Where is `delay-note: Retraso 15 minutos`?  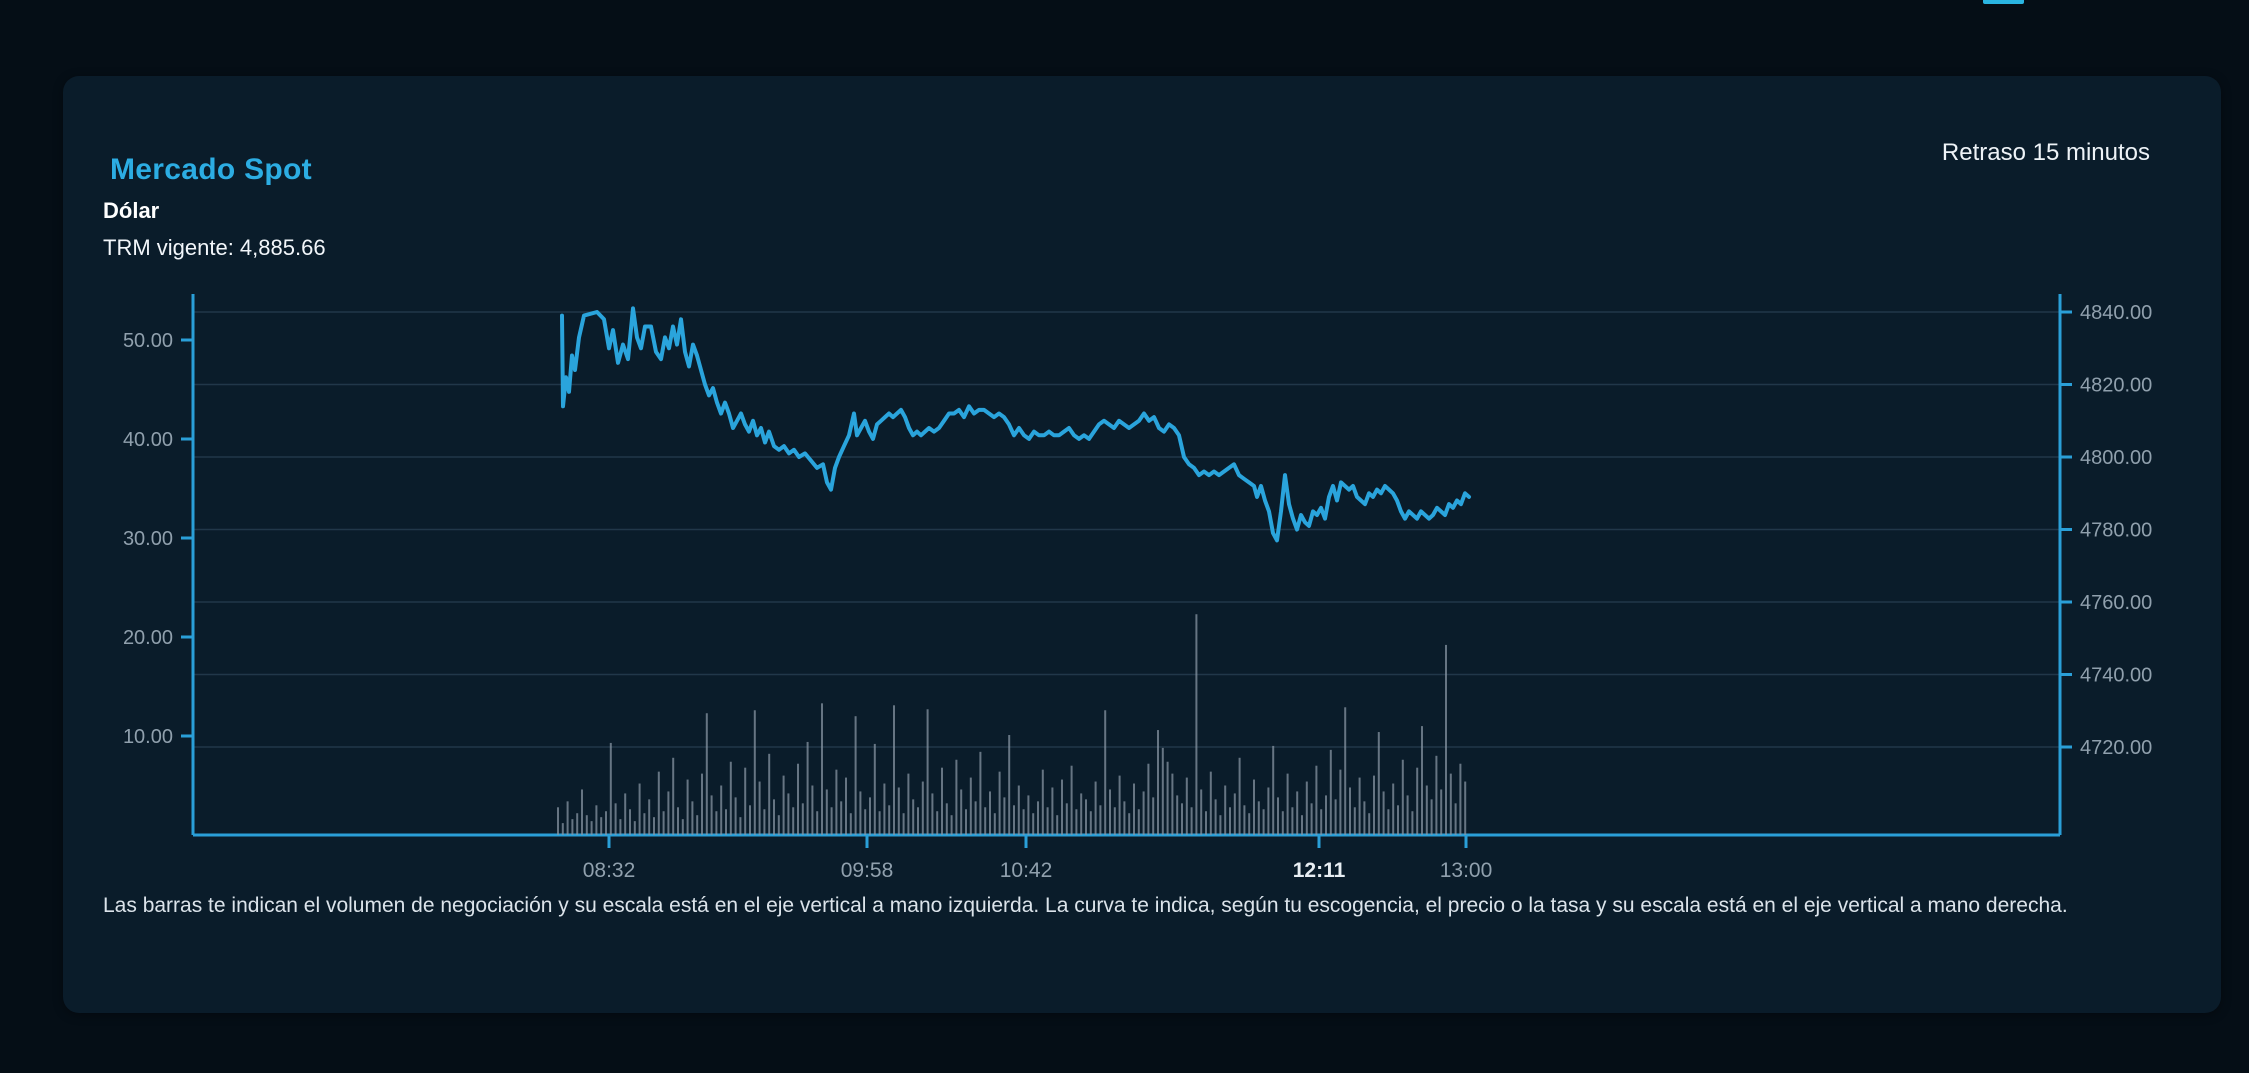
delay-note: Retraso 15 minutos is located at coordinates (2045, 152).